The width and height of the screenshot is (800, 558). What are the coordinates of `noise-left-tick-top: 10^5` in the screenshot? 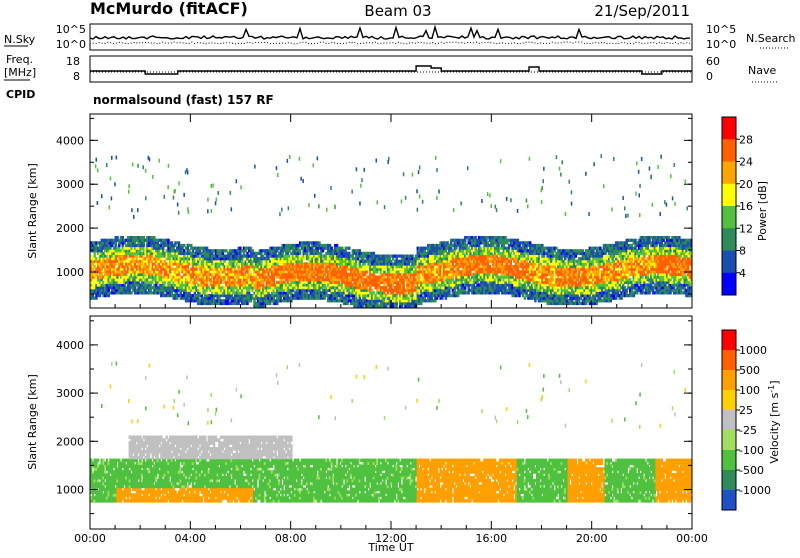 It's located at (71, 29).